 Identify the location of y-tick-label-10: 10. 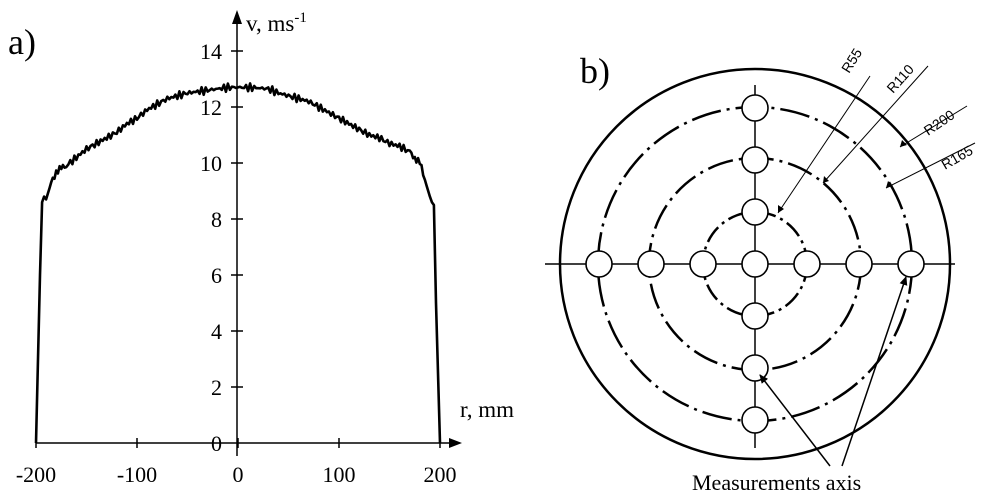
(211, 163).